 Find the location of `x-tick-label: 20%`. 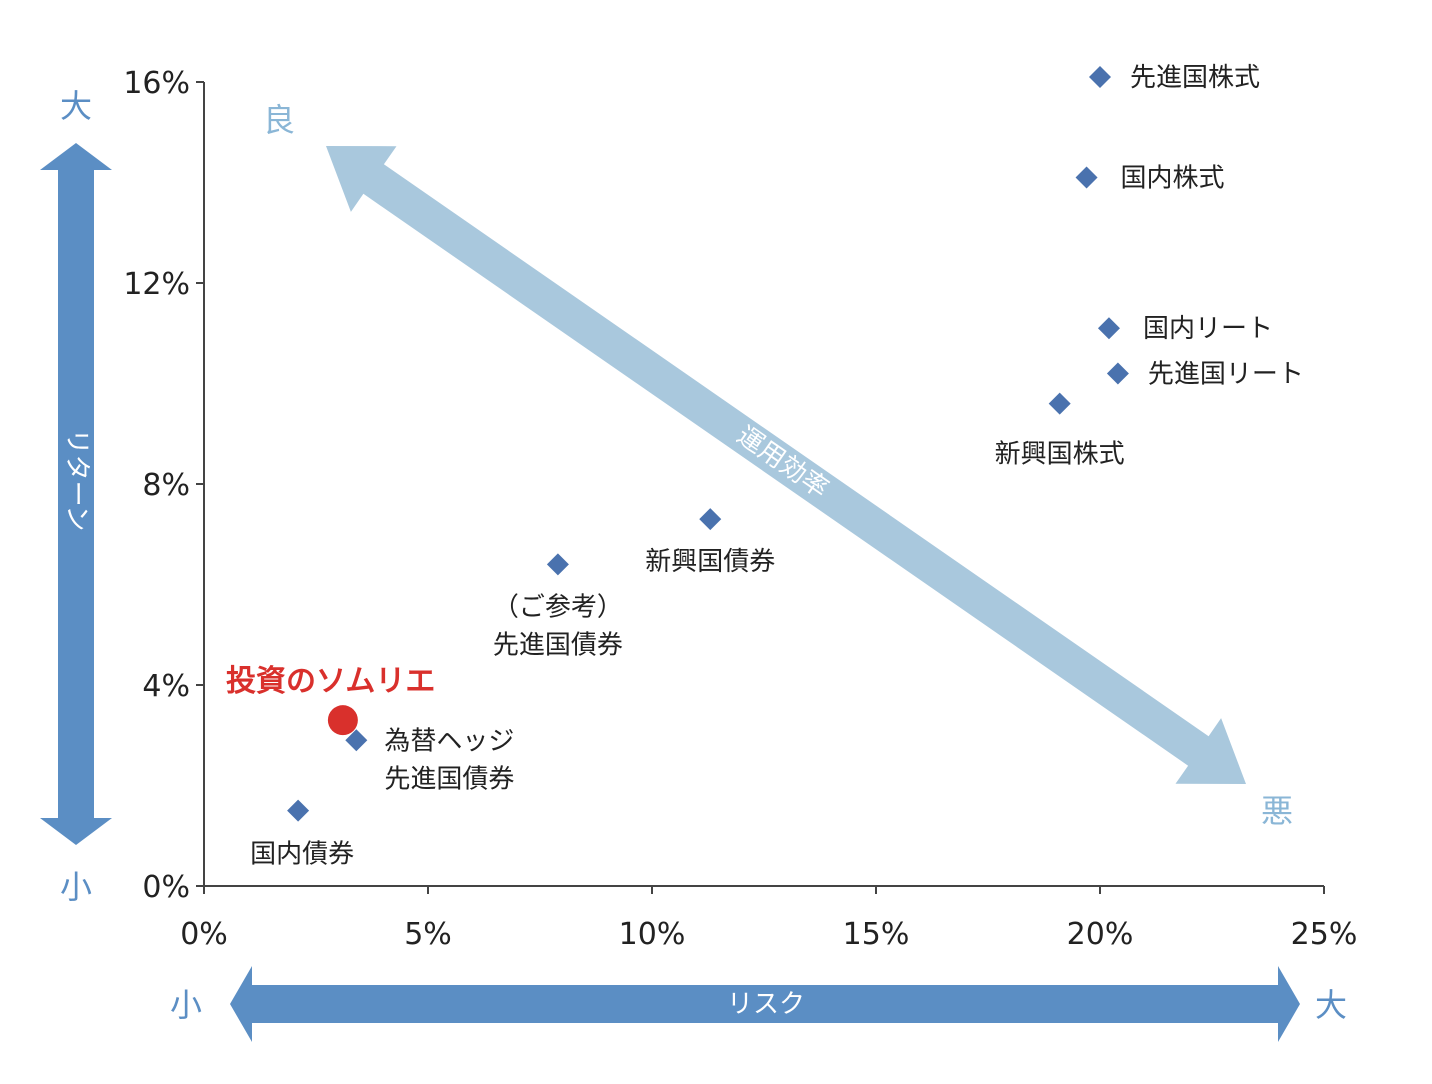

x-tick-label: 20% is located at coordinates (1100, 934).